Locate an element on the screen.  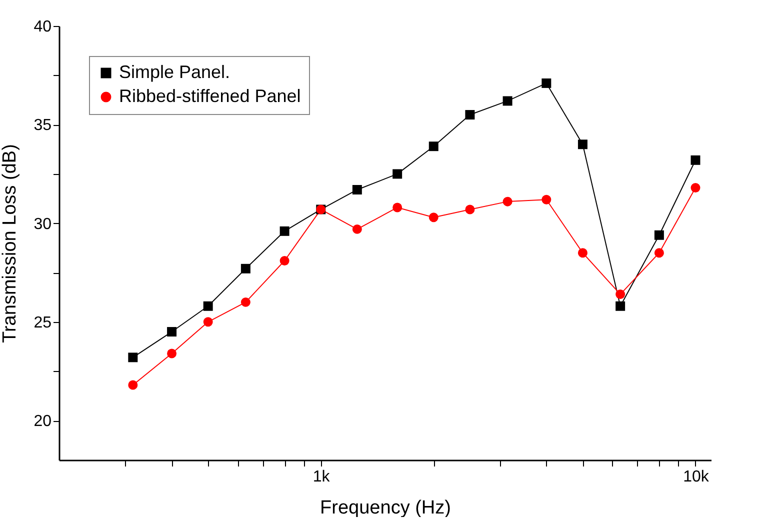
y-tick-label: 35 is located at coordinates (43, 125).